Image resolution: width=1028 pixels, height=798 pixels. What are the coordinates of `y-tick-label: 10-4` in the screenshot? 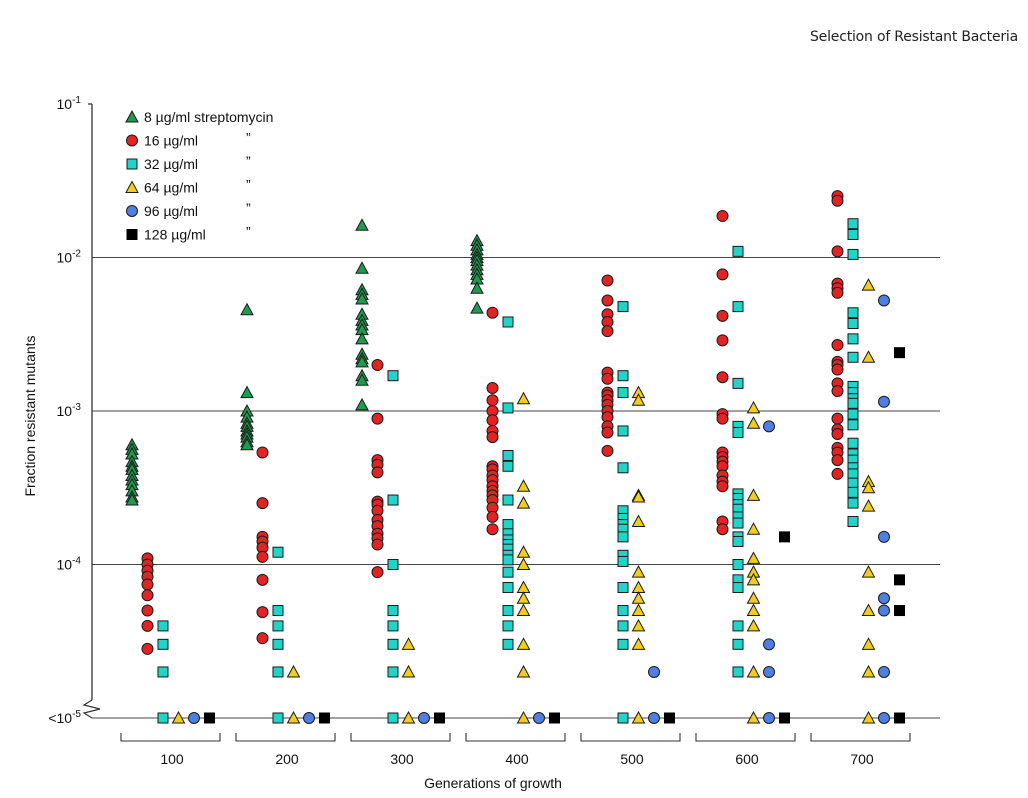 It's located at (69, 564).